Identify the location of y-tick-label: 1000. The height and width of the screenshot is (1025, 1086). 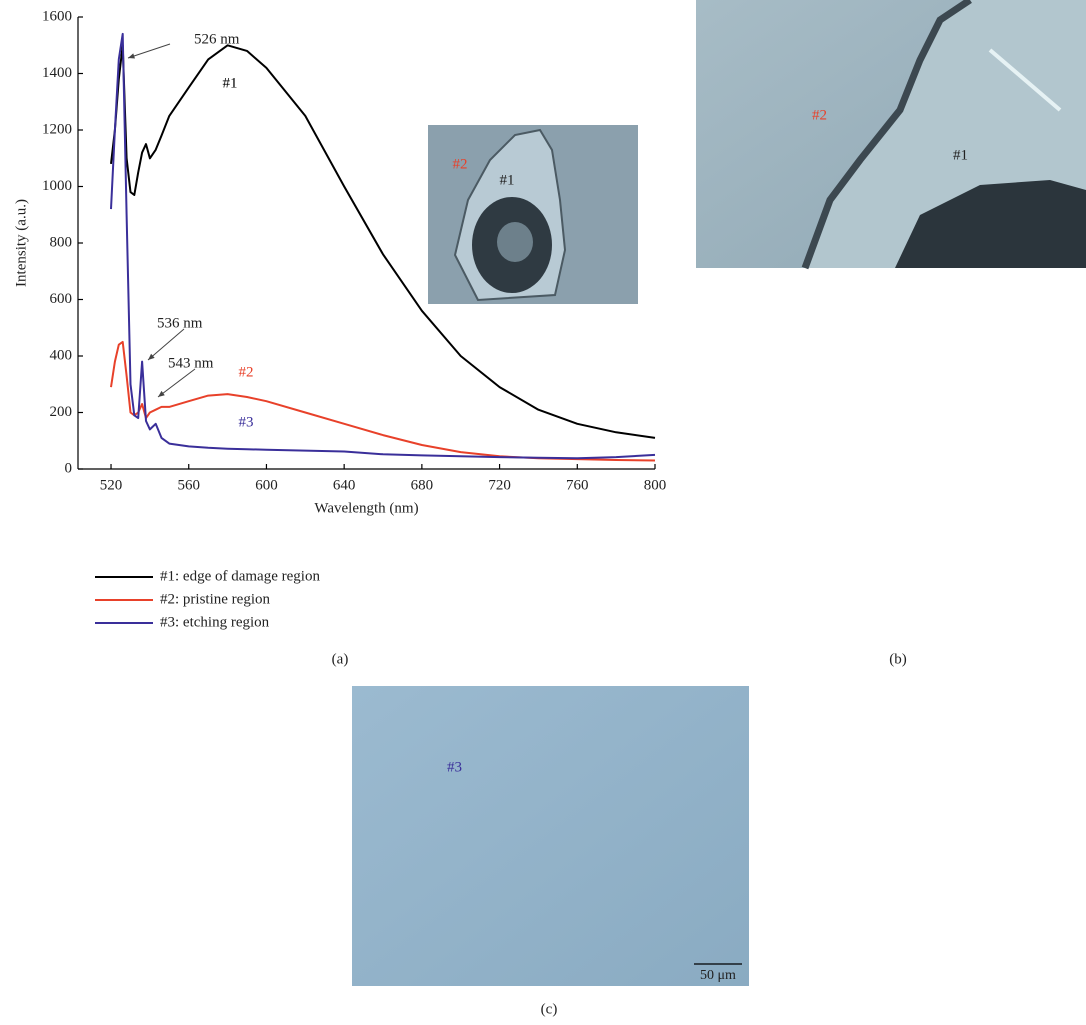
(57, 186).